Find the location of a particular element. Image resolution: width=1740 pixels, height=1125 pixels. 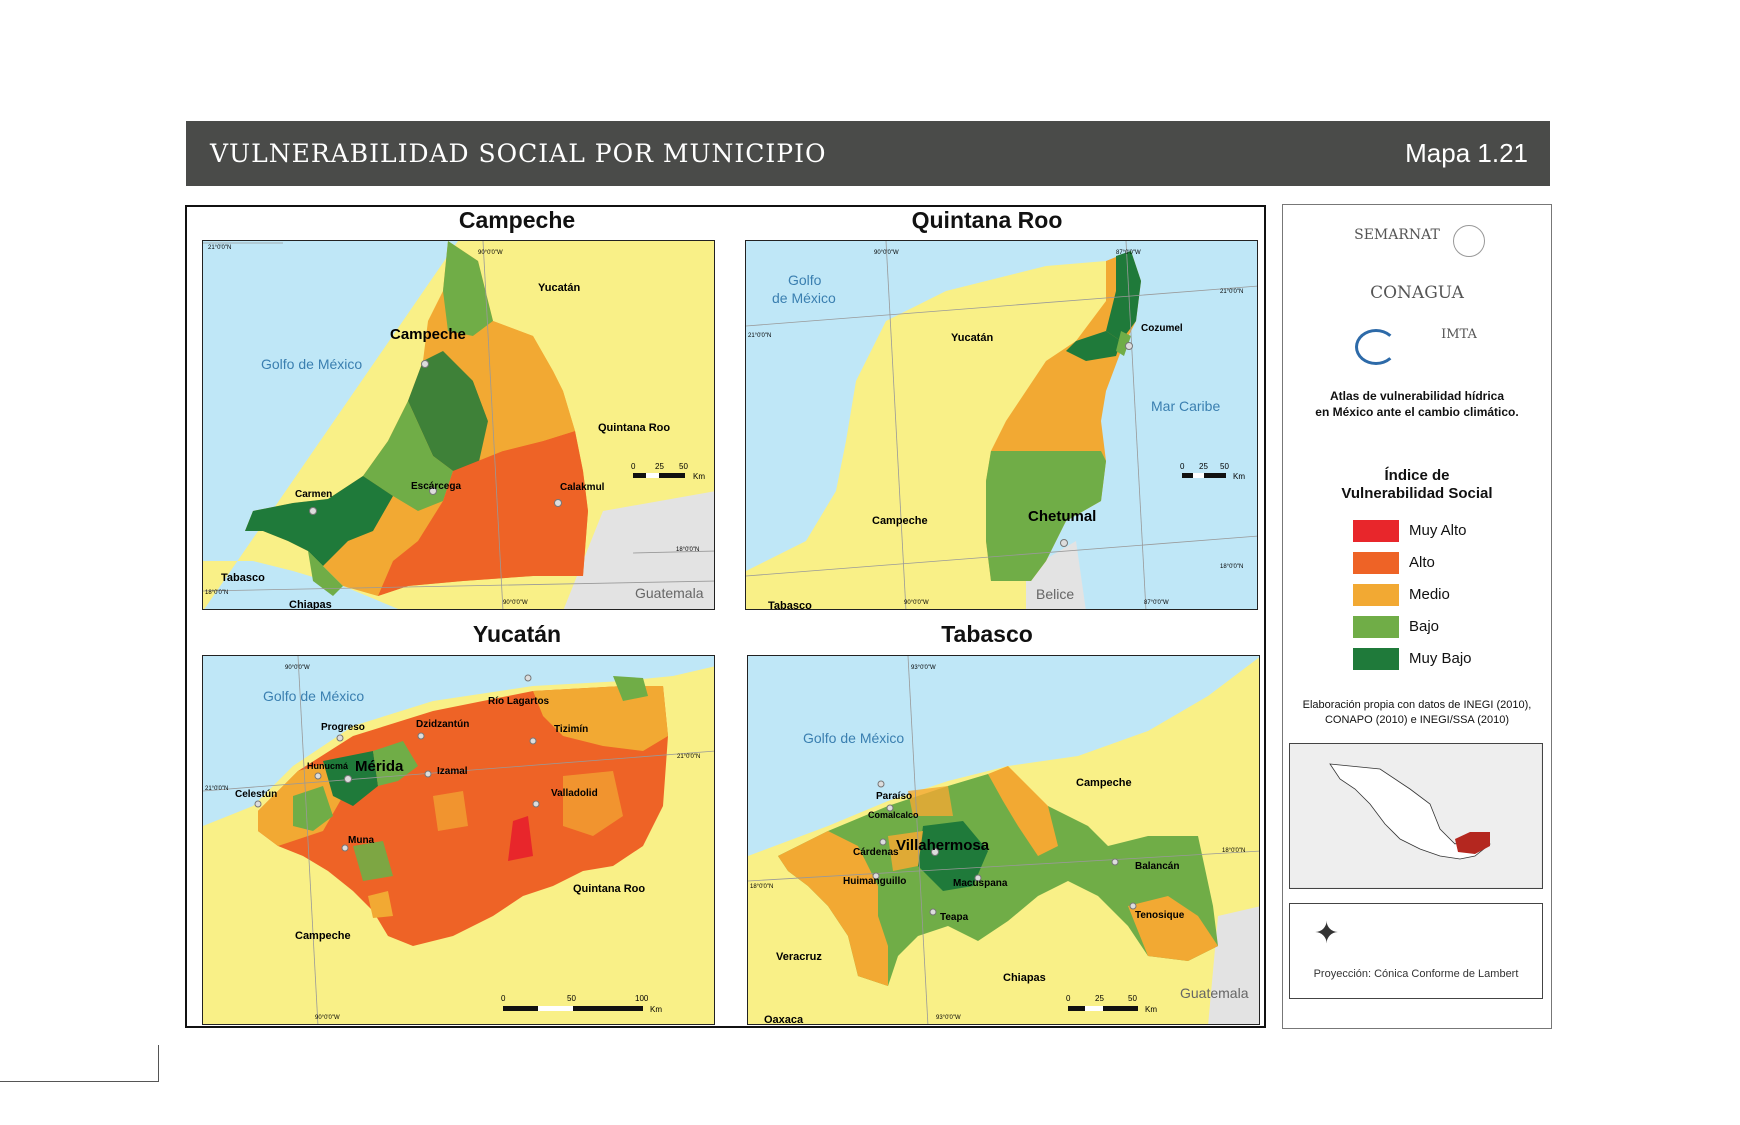

label-progreso: Progreso is located at coordinates (343, 727).